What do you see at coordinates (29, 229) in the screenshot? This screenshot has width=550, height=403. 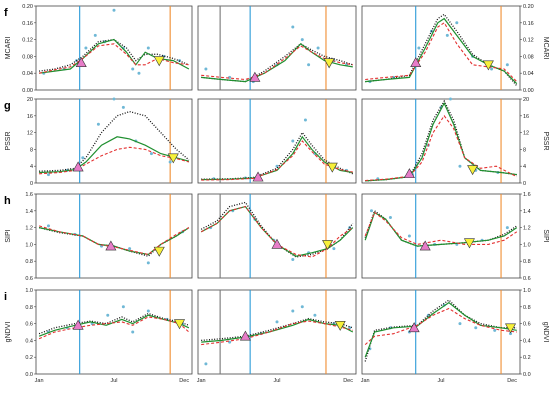 I see `y-tick-label: 1.2` at bounding box center [29, 229].